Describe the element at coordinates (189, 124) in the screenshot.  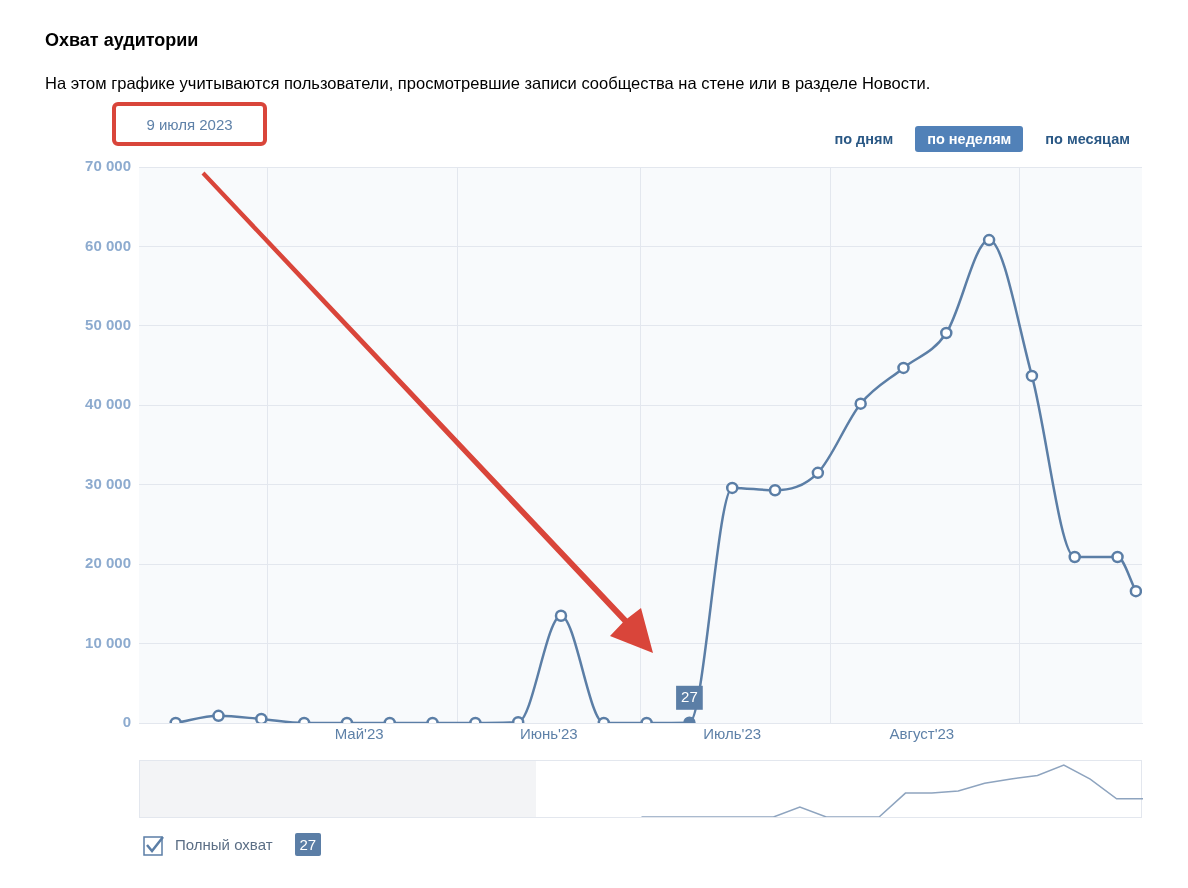
I see `text: 9 июля 2023` at that location.